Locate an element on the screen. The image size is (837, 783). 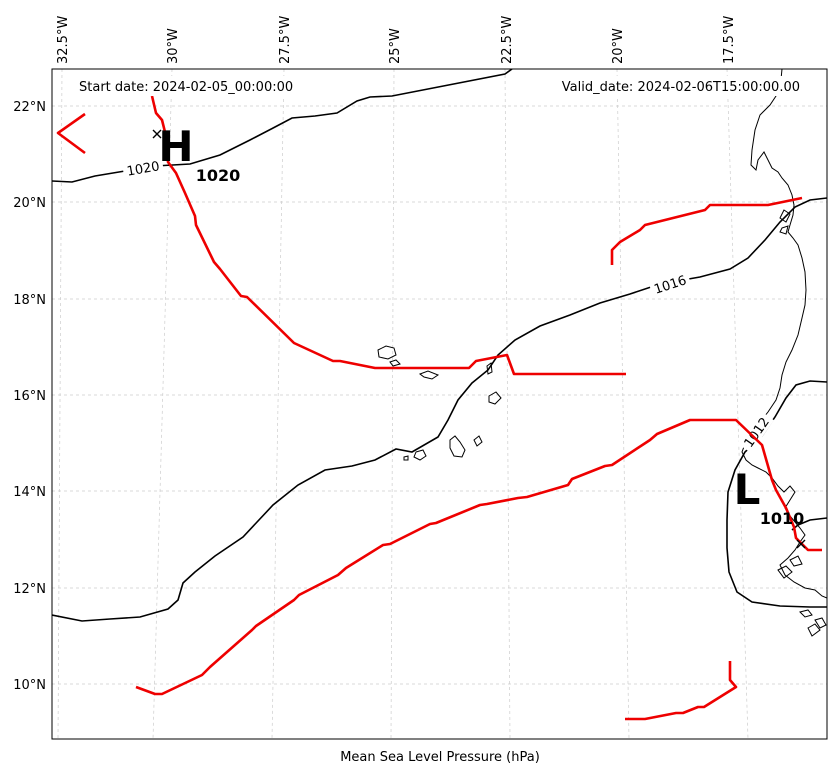
island-fogo is located at coordinates (420, 455).